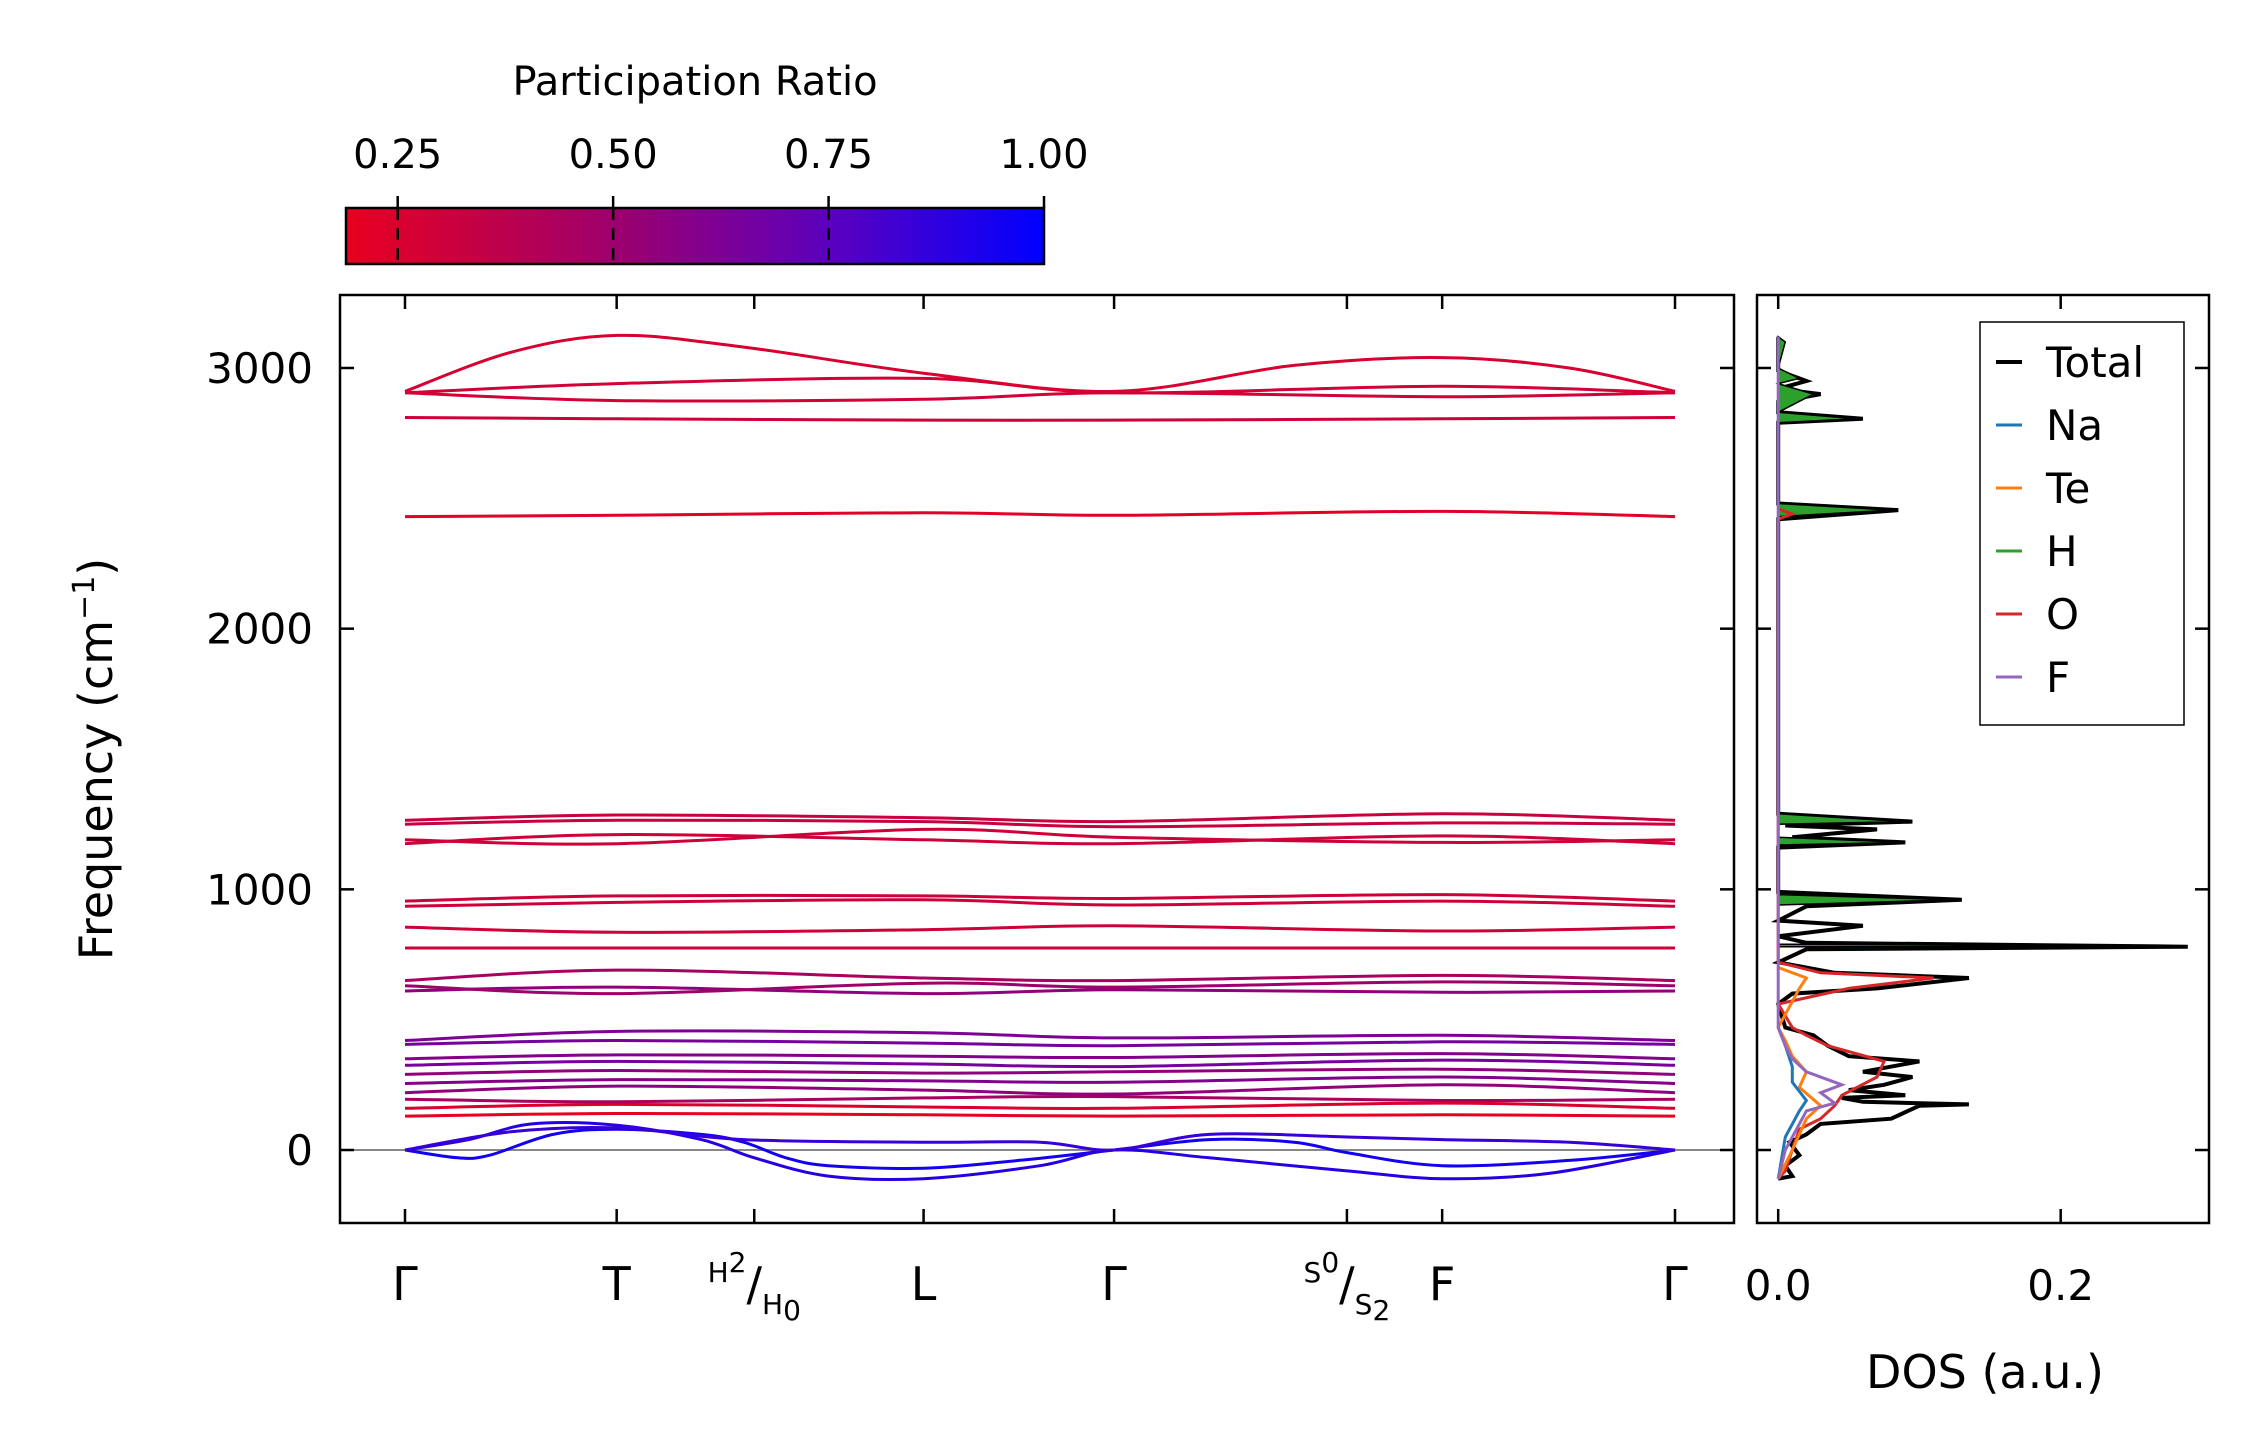 This screenshot has height=1455, width=2259. Describe the element at coordinates (259, 889) in the screenshot. I see `y-tick-label: 1000` at that location.